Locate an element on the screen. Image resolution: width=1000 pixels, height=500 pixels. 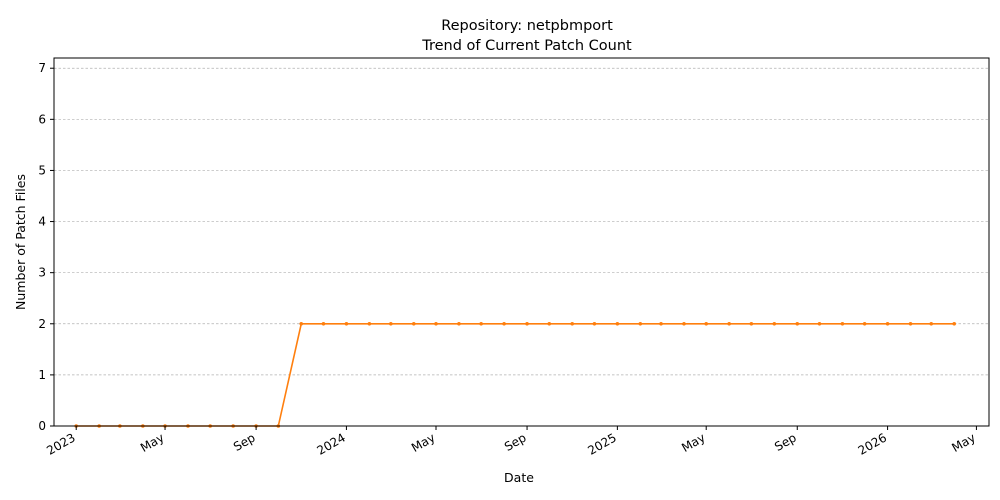
y-tick-label: 1 is located at coordinates (42, 375).